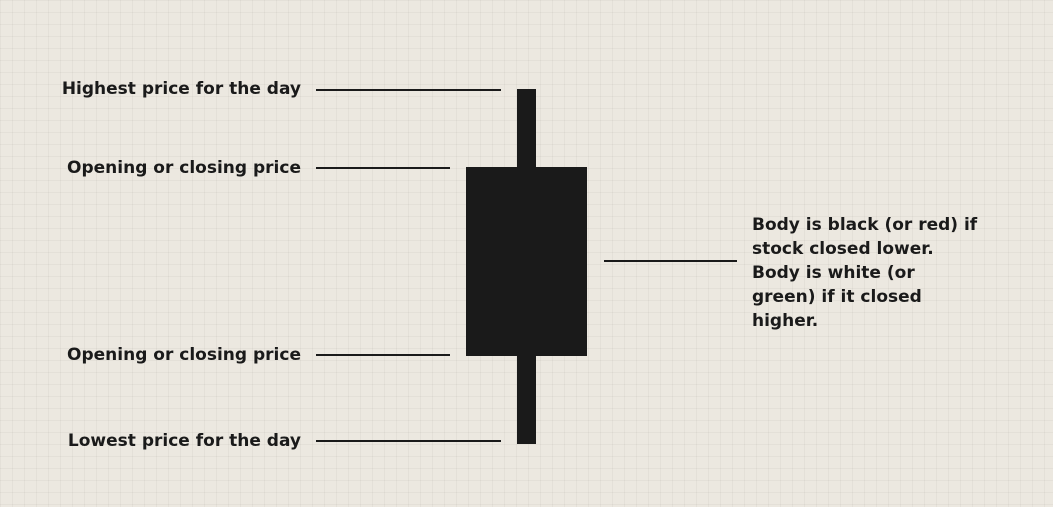 This screenshot has height=507, width=1053. What do you see at coordinates (184, 168) in the screenshot?
I see `label-open-close-top: Opening or closing price` at bounding box center [184, 168].